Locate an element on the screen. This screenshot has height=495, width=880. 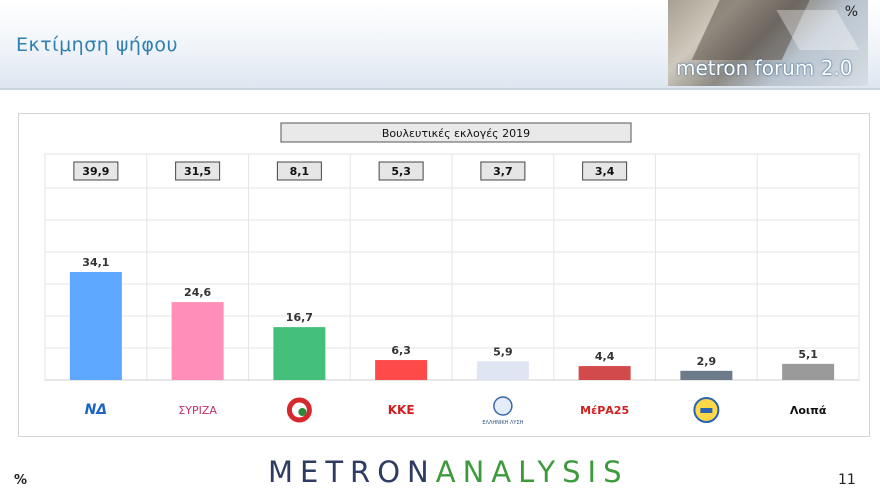
bar-value-label: 5,9 is located at coordinates (503, 351).